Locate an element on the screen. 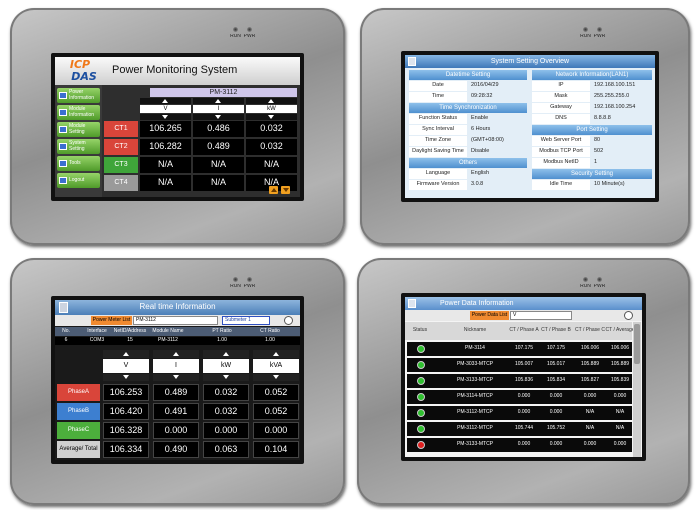  column-header: V is located at coordinates (165, 109).